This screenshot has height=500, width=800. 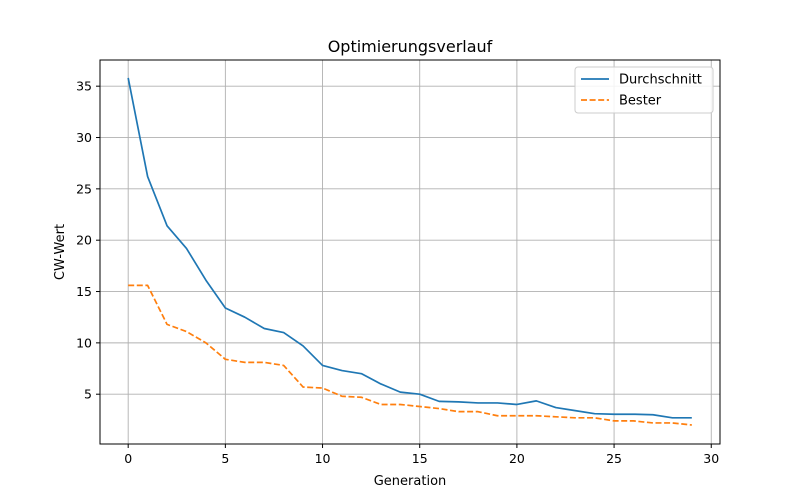 What do you see at coordinates (711, 458) in the screenshot?
I see `x-tick-label: 30` at bounding box center [711, 458].